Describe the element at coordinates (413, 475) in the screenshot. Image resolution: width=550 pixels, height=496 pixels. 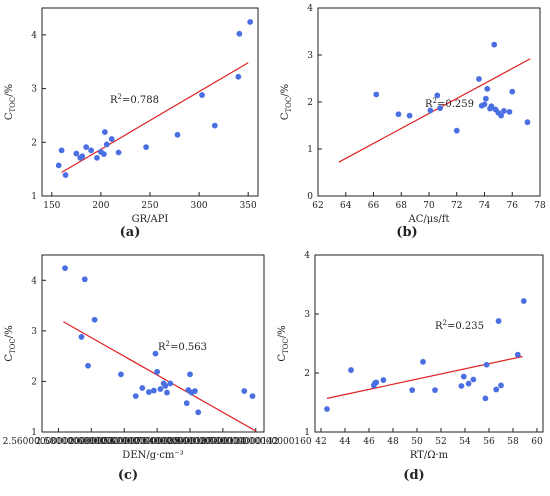
I see `panel-label: (d)` at that location.